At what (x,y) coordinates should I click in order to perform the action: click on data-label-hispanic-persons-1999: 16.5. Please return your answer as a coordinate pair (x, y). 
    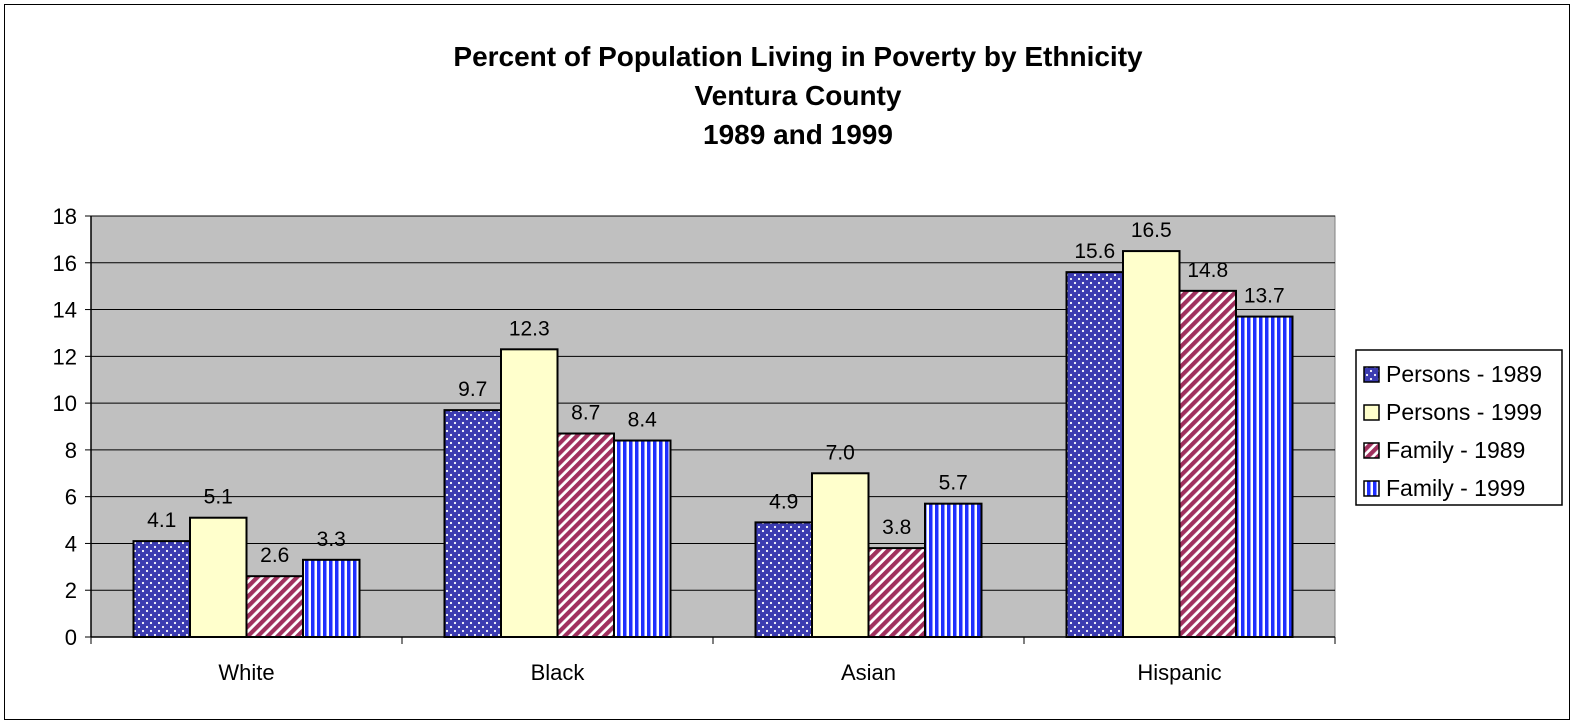
    Looking at the image, I should click on (1151, 230).